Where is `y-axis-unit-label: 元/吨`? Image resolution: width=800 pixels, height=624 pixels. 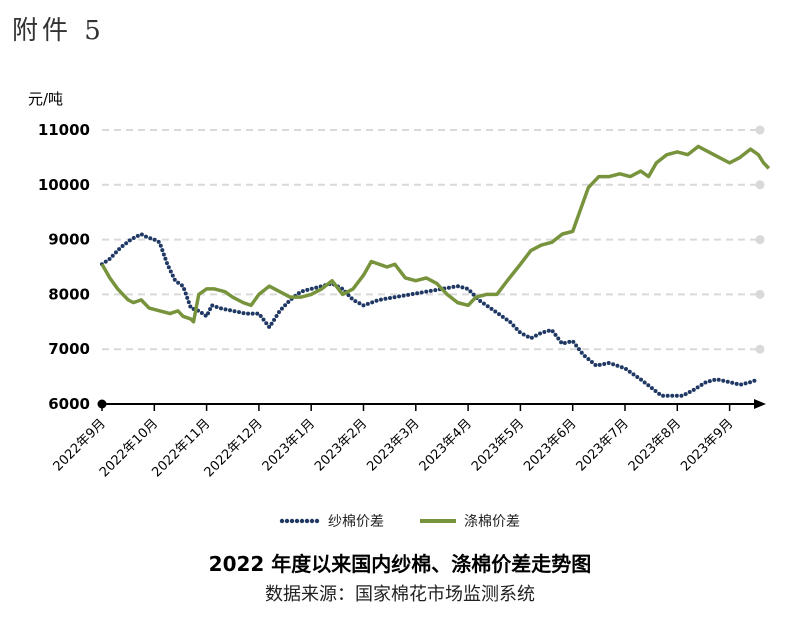 y-axis-unit-label: 元/吨 is located at coordinates (46, 99).